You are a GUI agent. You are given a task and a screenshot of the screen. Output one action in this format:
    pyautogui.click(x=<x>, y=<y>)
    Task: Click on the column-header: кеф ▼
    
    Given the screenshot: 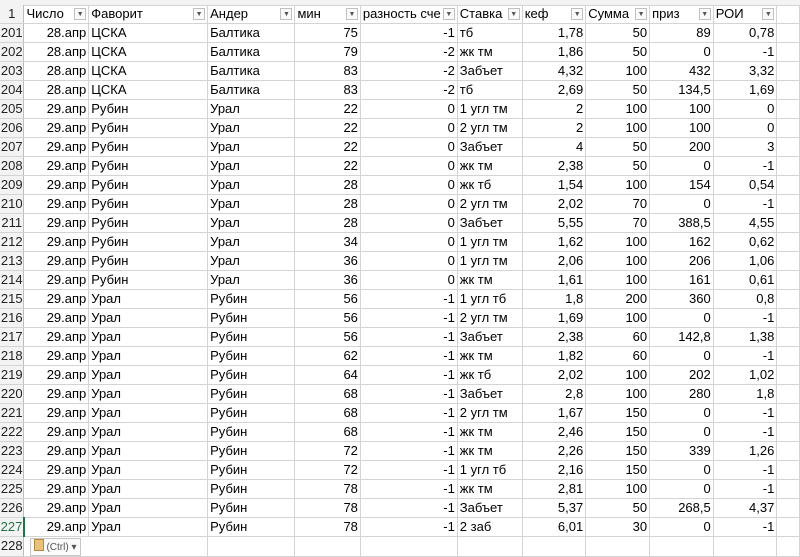 What is the action you would take?
    pyautogui.click(x=554, y=14)
    